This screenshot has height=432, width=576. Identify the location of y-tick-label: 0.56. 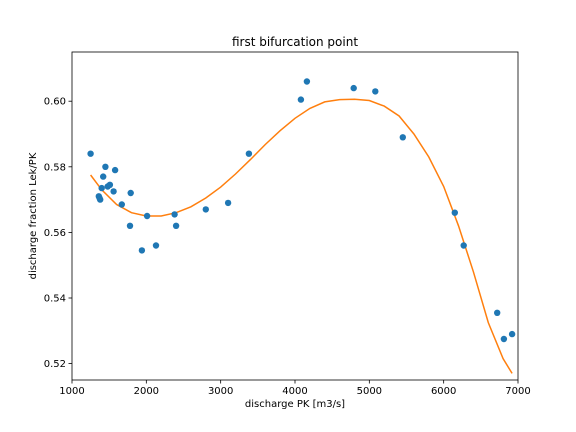
(55, 233).